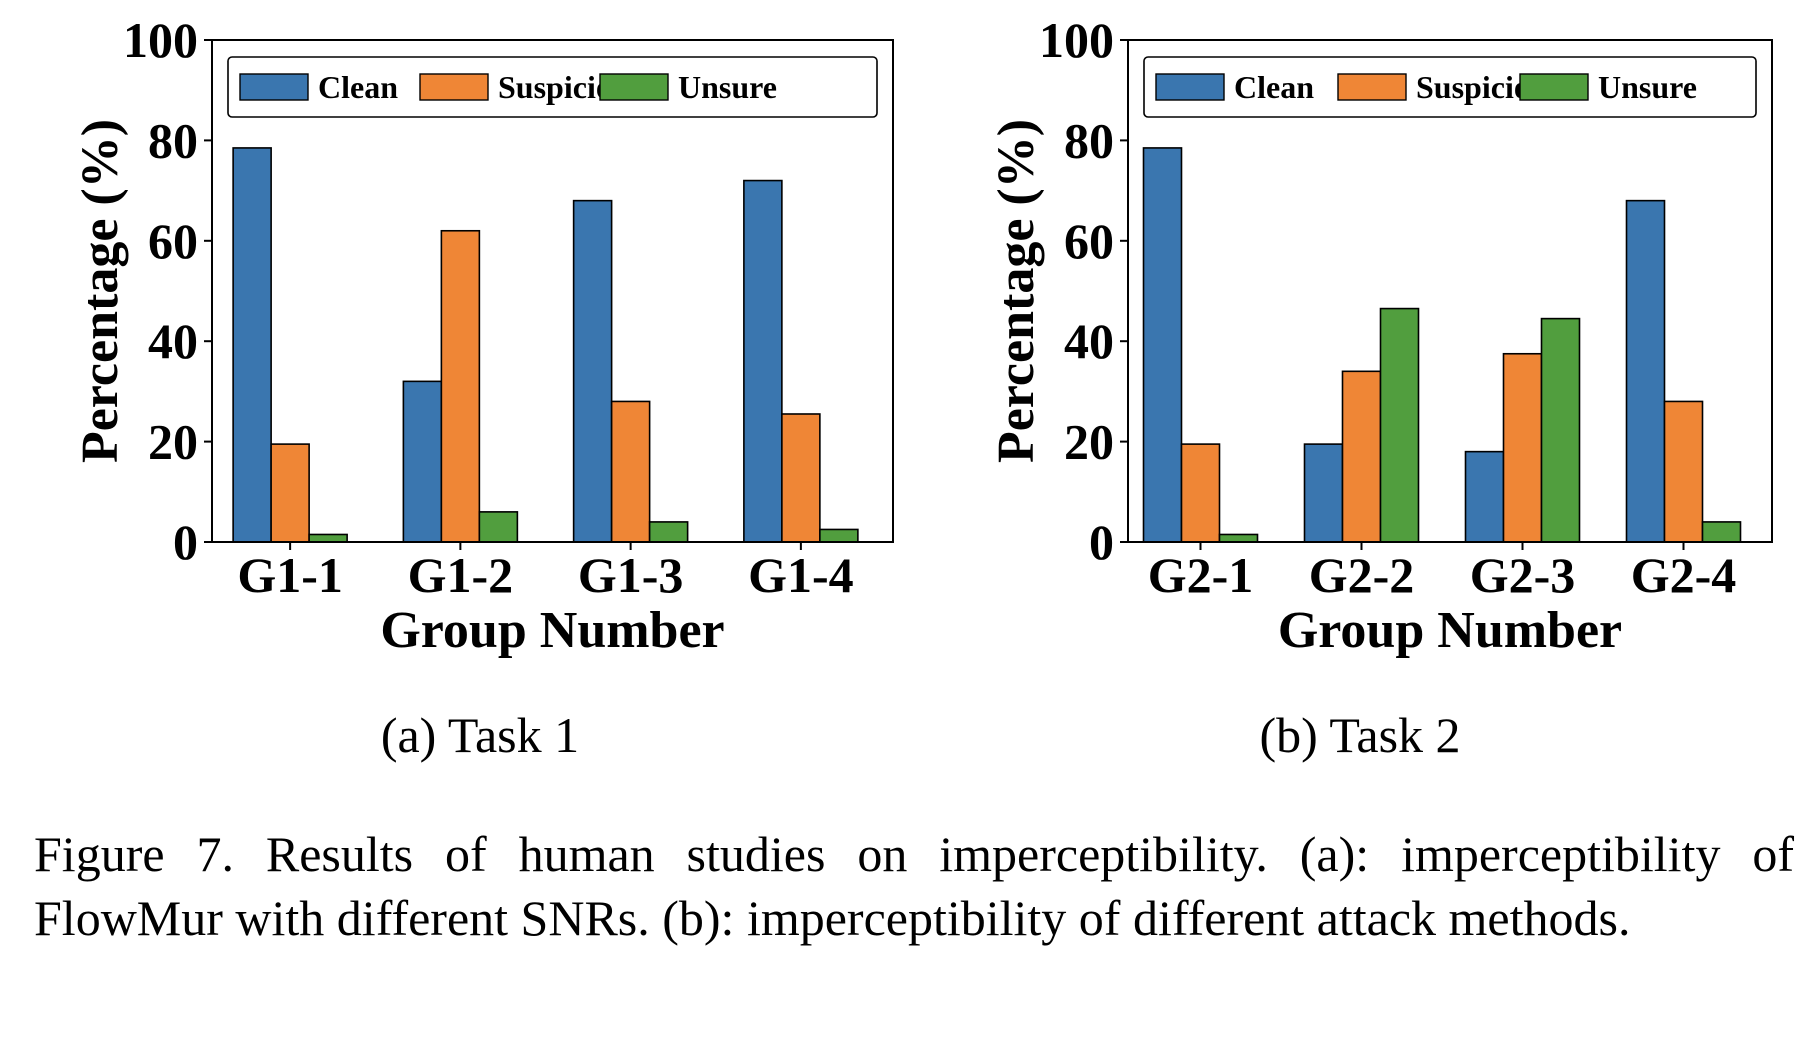  What do you see at coordinates (1523, 575) in the screenshot?
I see `x-tick-label: G2-3` at bounding box center [1523, 575].